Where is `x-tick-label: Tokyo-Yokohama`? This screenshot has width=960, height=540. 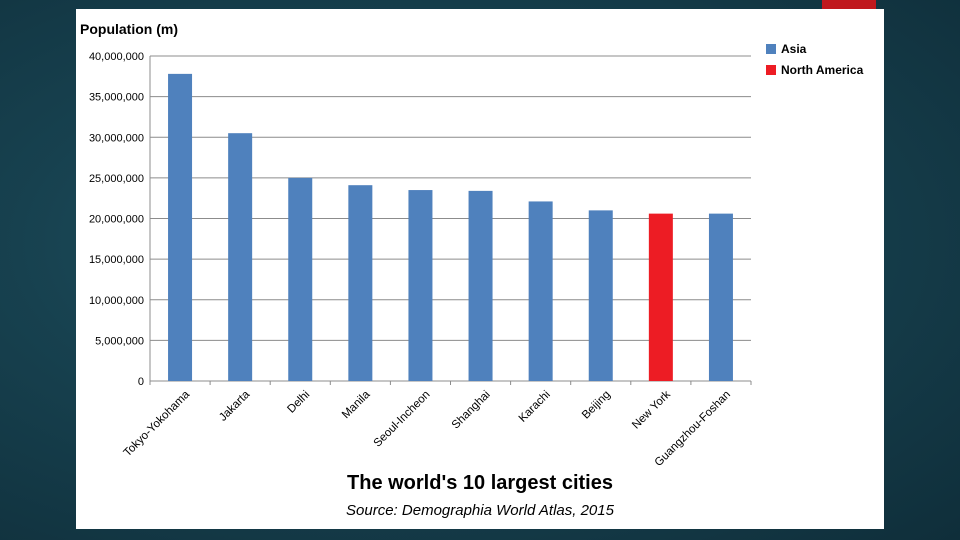
x-tick-label: Tokyo-Yokohama is located at coordinates (157, 423).